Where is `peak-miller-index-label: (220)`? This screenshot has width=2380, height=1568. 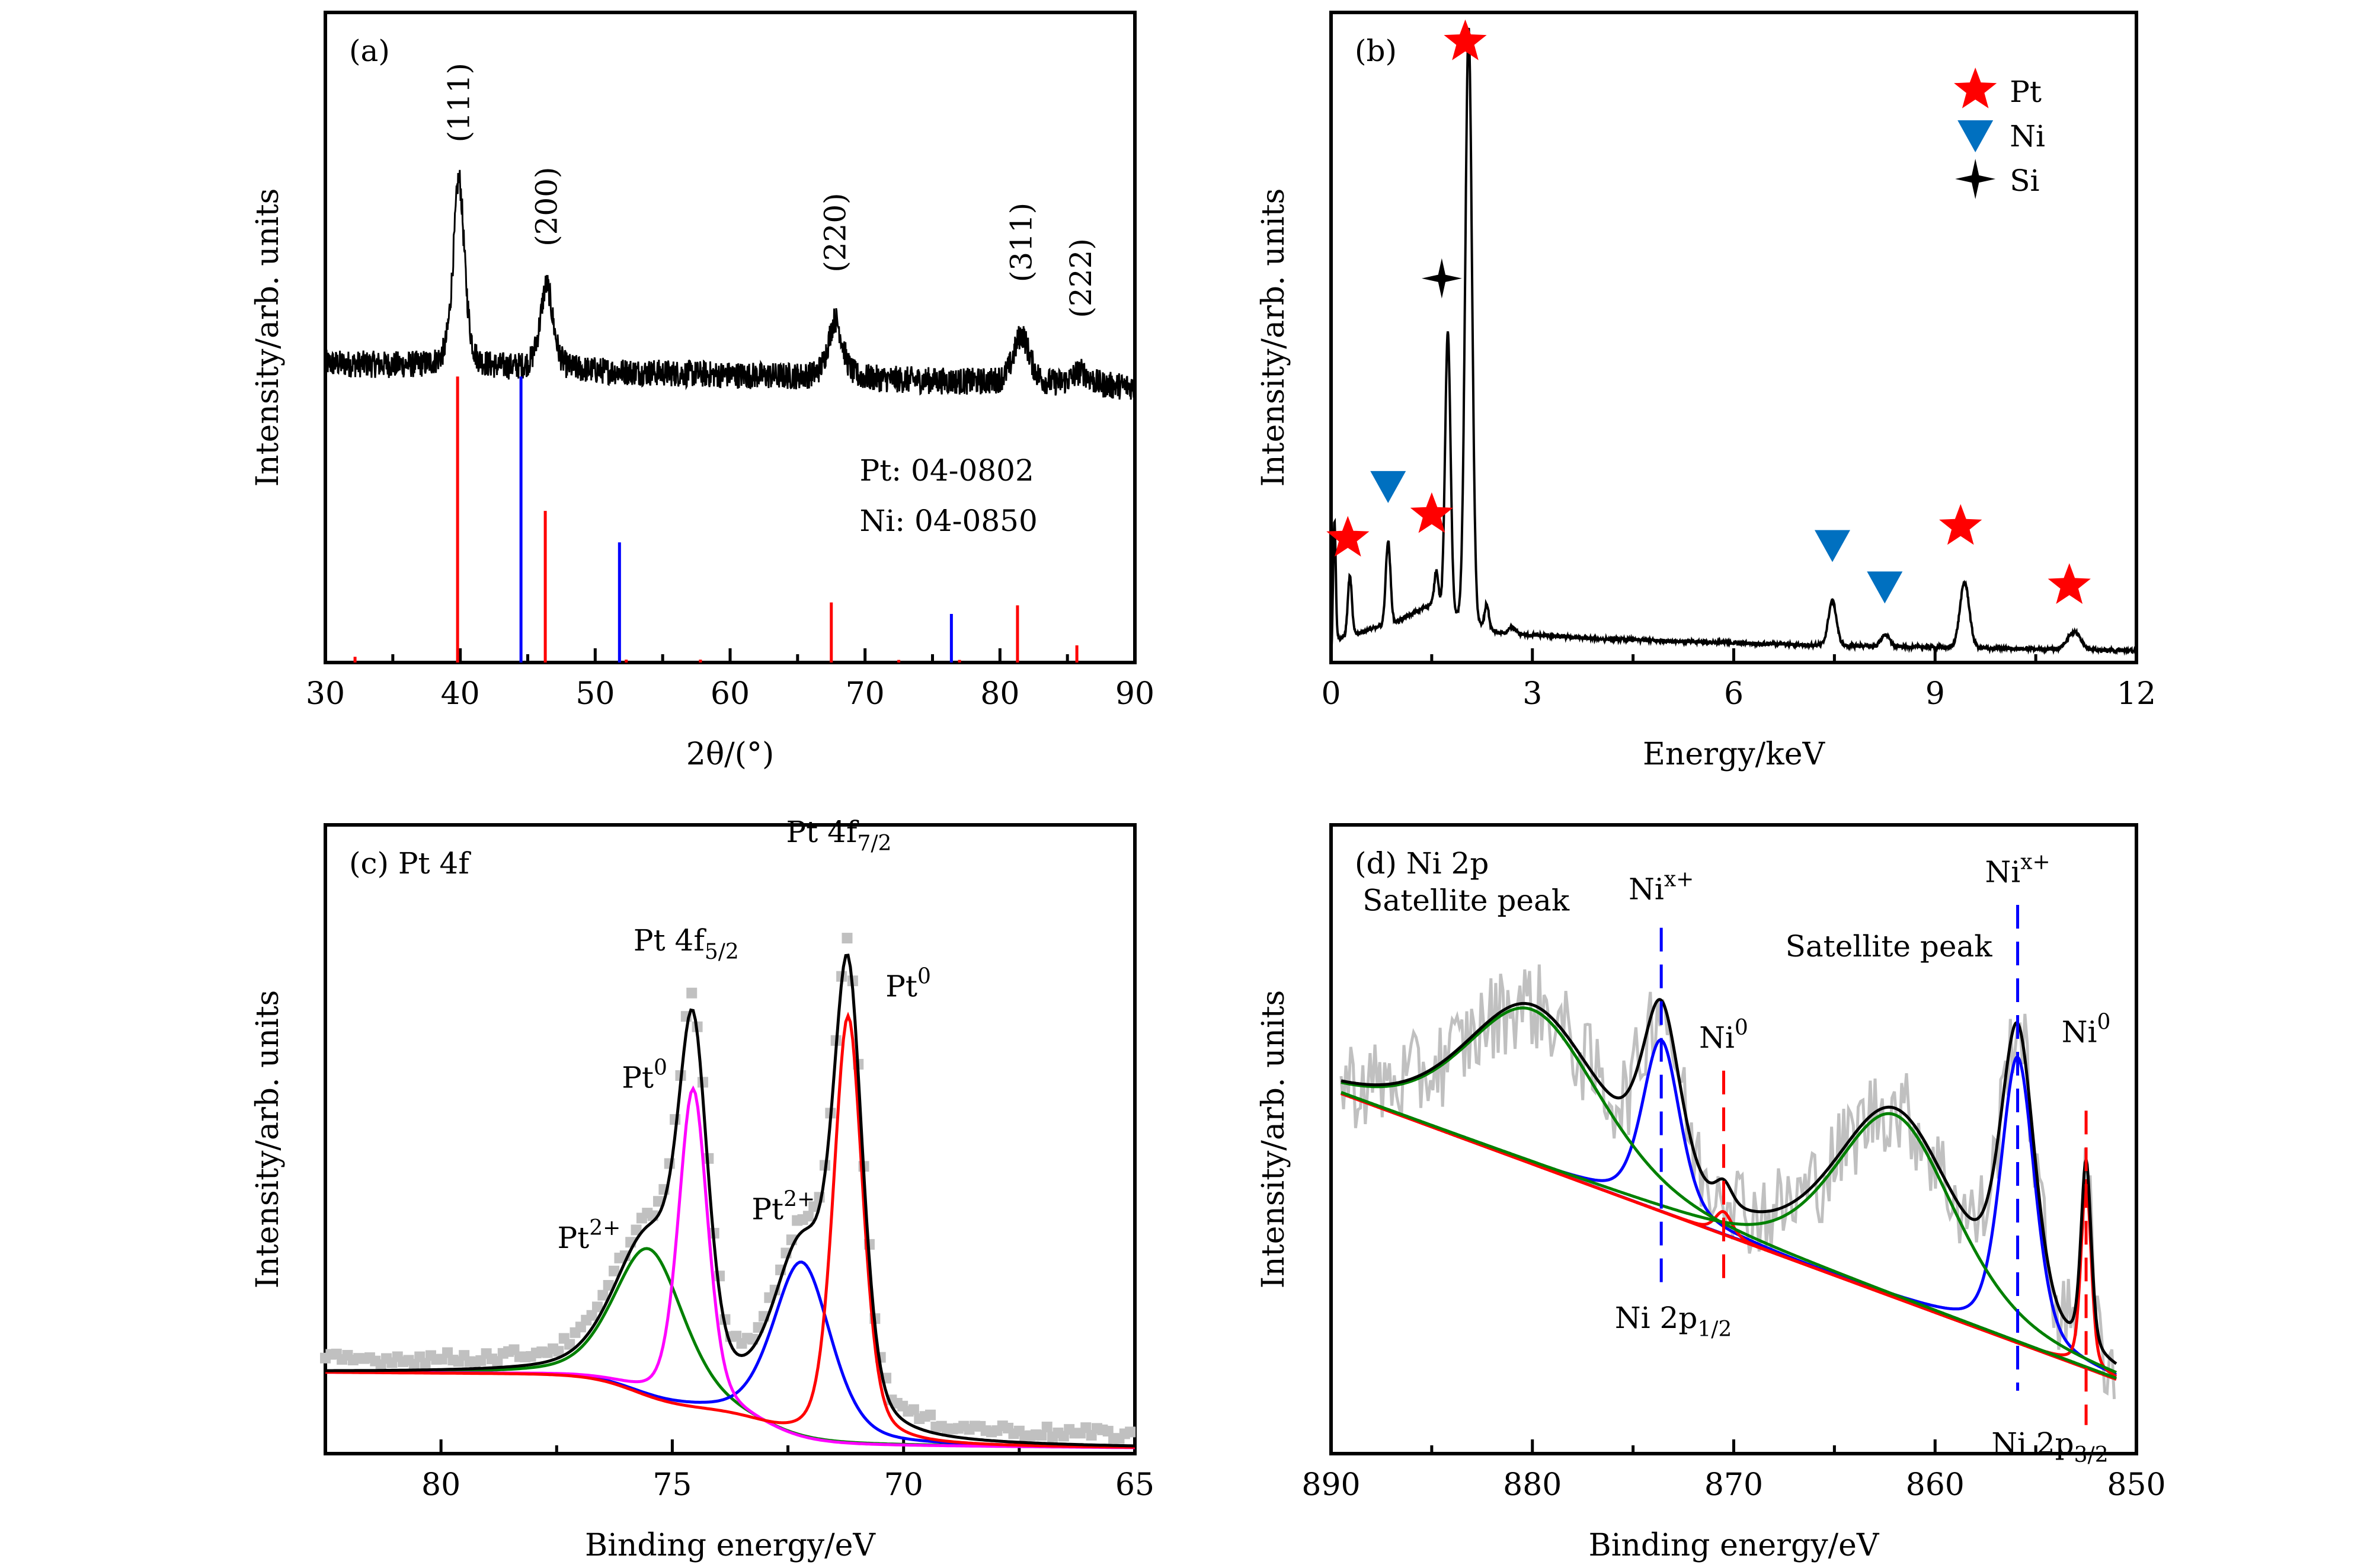 peak-miller-index-label: (220) is located at coordinates (836, 232).